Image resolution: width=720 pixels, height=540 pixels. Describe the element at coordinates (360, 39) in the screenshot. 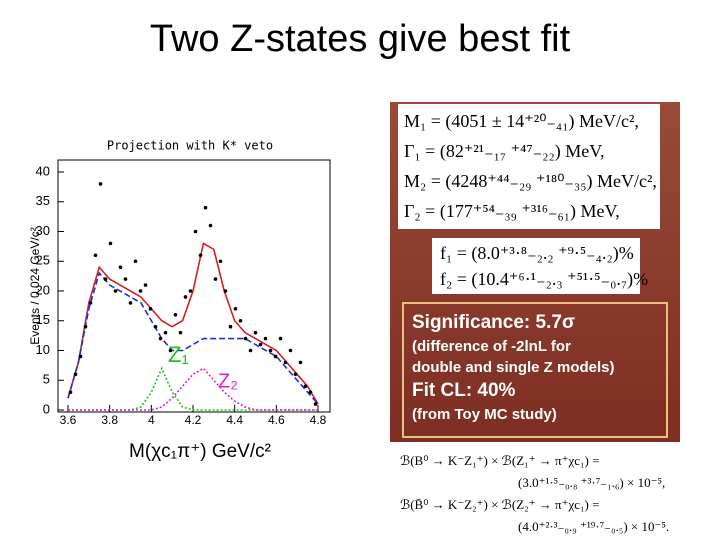

I see `slide-title: Two Z-states give best fit` at that location.